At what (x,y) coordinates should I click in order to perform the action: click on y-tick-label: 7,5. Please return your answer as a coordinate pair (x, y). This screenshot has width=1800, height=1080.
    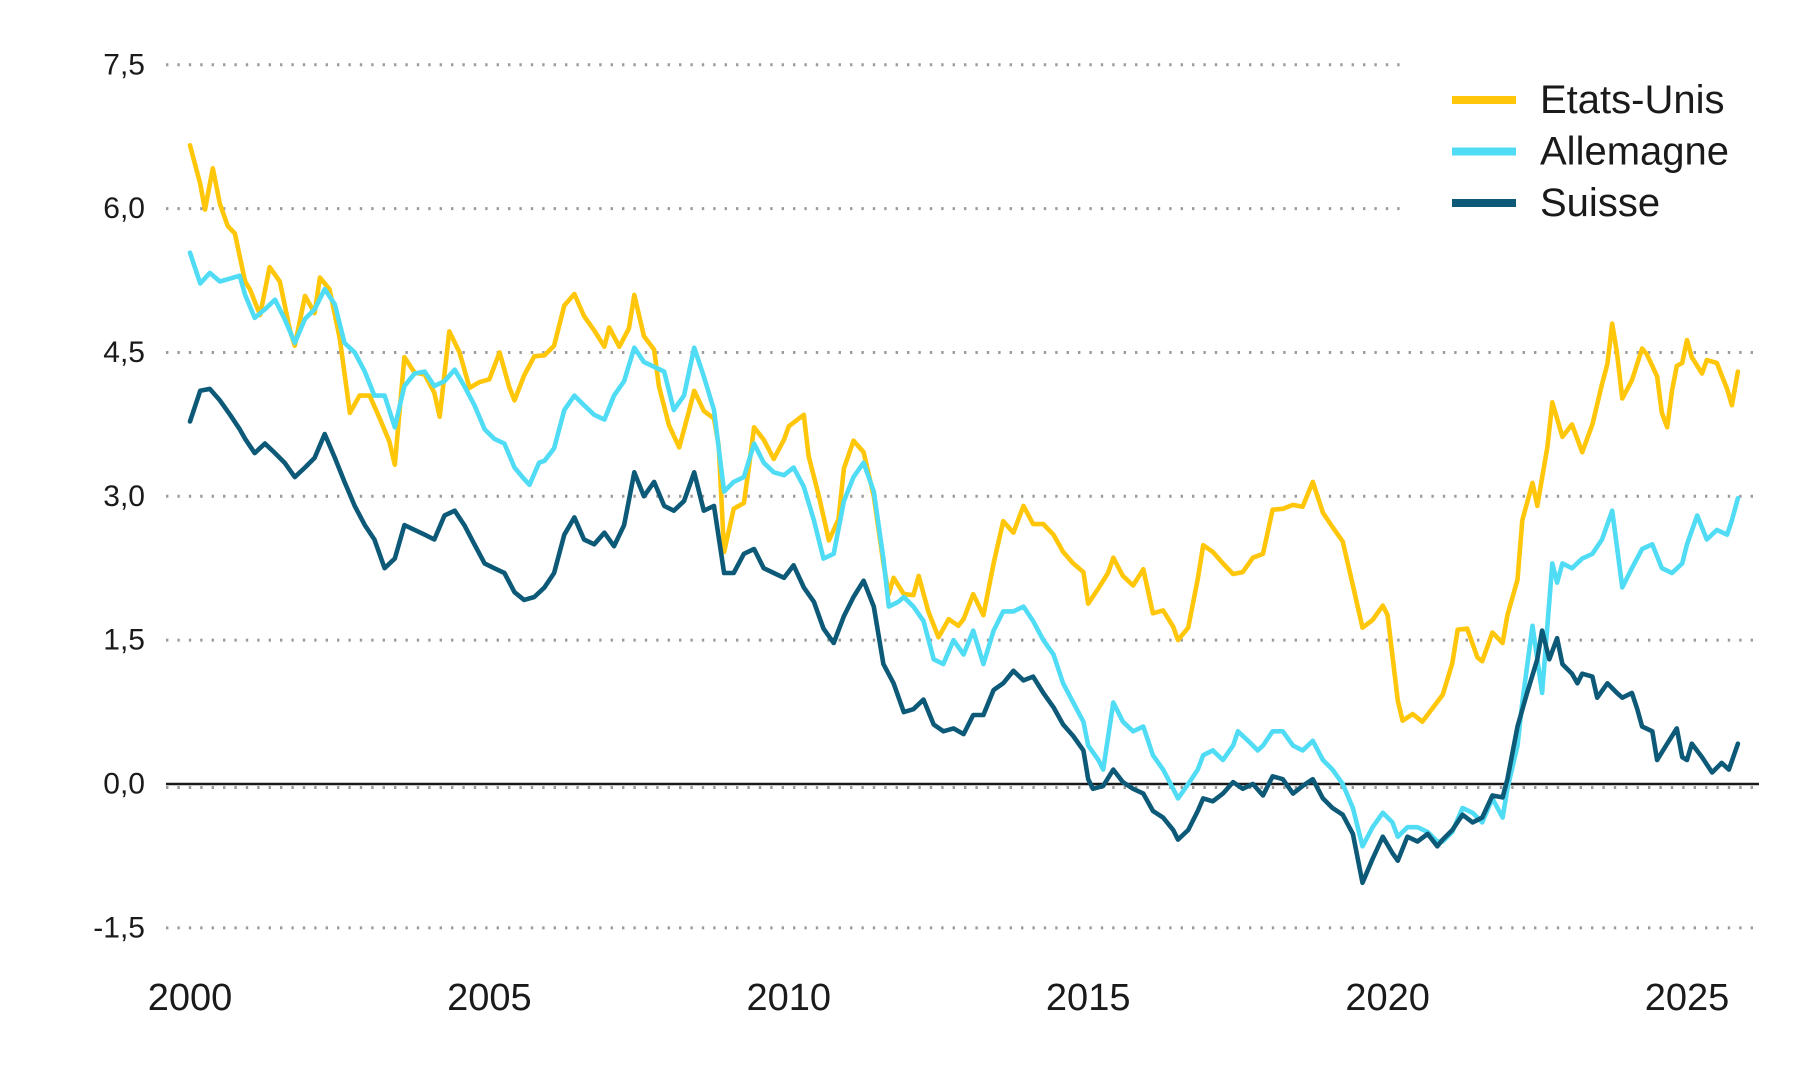
    Looking at the image, I should click on (124, 64).